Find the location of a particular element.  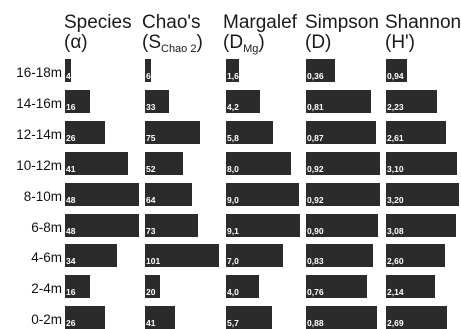

bar-value-label: 7,0 is located at coordinates (233, 261).